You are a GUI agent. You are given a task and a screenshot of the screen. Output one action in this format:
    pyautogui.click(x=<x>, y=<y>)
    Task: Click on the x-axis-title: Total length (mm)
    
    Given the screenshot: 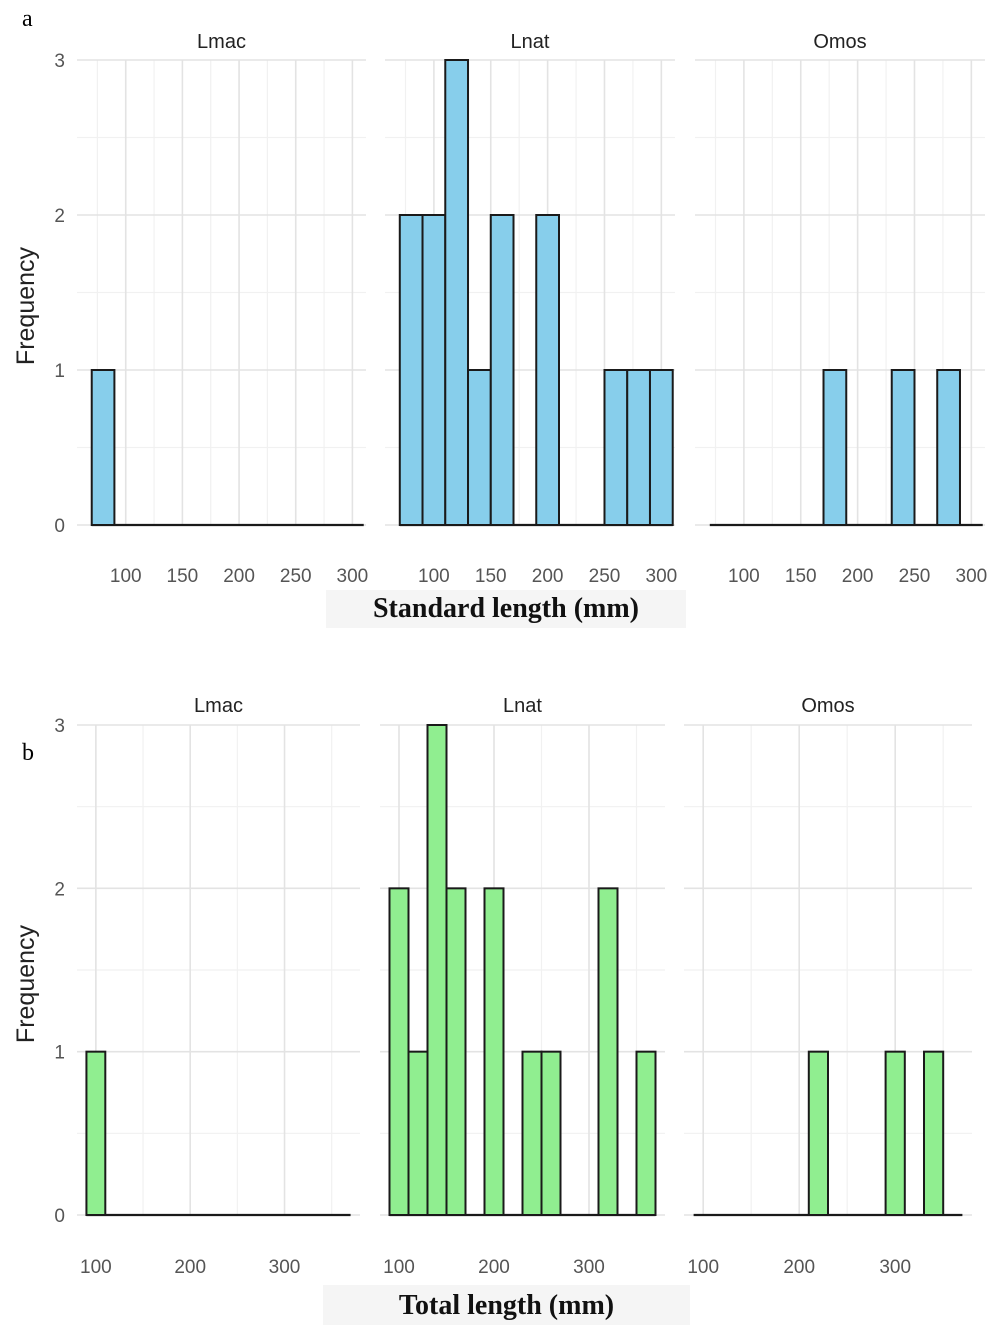 What is the action you would take?
    pyautogui.click(x=506, y=1305)
    